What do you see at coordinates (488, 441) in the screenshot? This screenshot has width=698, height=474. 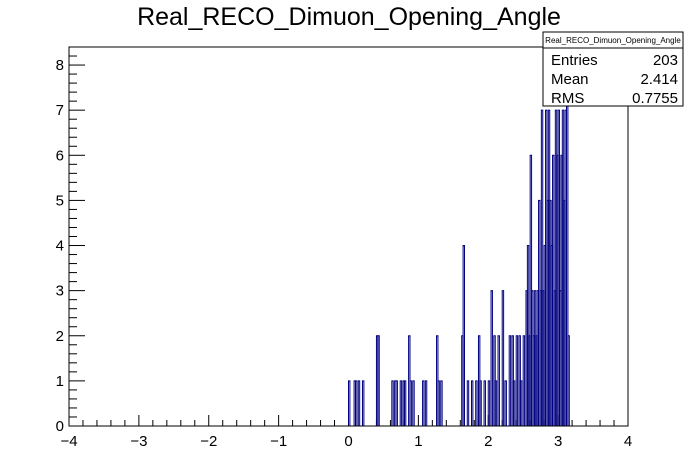 I see `x-tick-label: 2` at bounding box center [488, 441].